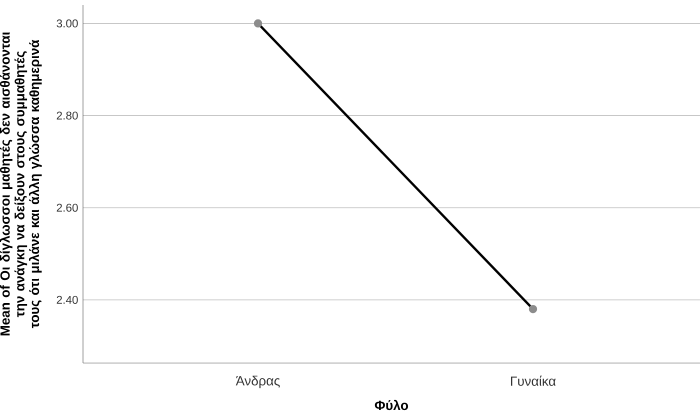  What do you see at coordinates (67, 116) in the screenshot?
I see `y-tick-label: 2.80` at bounding box center [67, 116].